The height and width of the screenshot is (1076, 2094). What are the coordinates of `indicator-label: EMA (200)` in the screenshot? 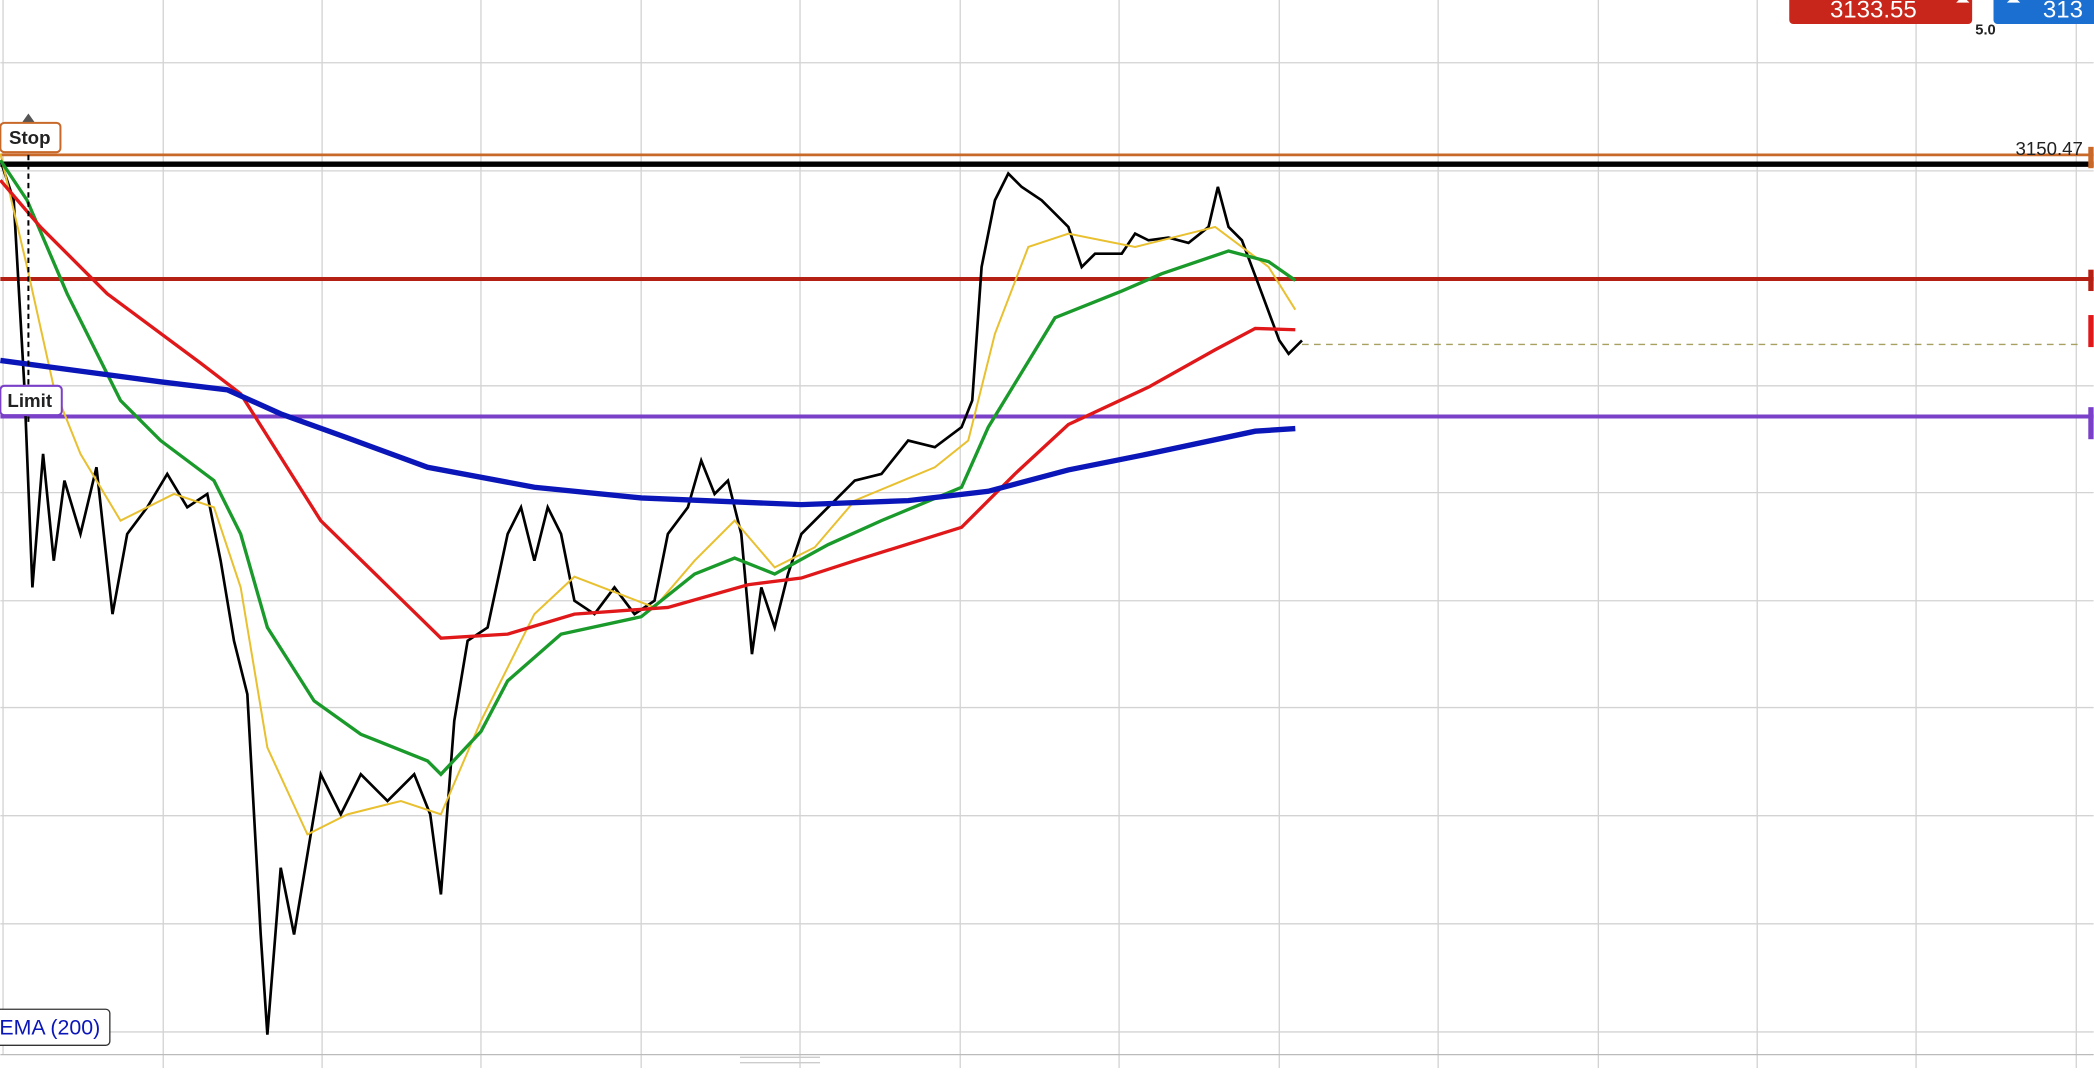 It's located at (50, 1028).